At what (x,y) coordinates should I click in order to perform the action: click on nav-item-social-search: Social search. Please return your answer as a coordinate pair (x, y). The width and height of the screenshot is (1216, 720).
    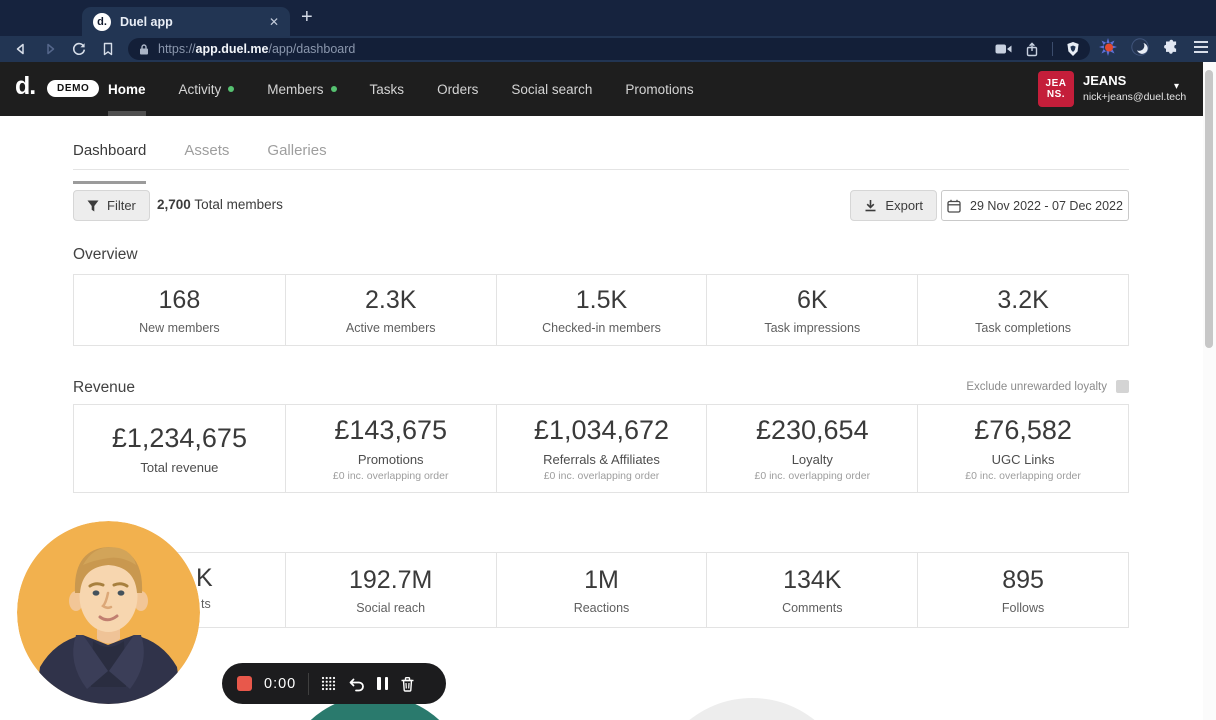
    Looking at the image, I should click on (551, 89).